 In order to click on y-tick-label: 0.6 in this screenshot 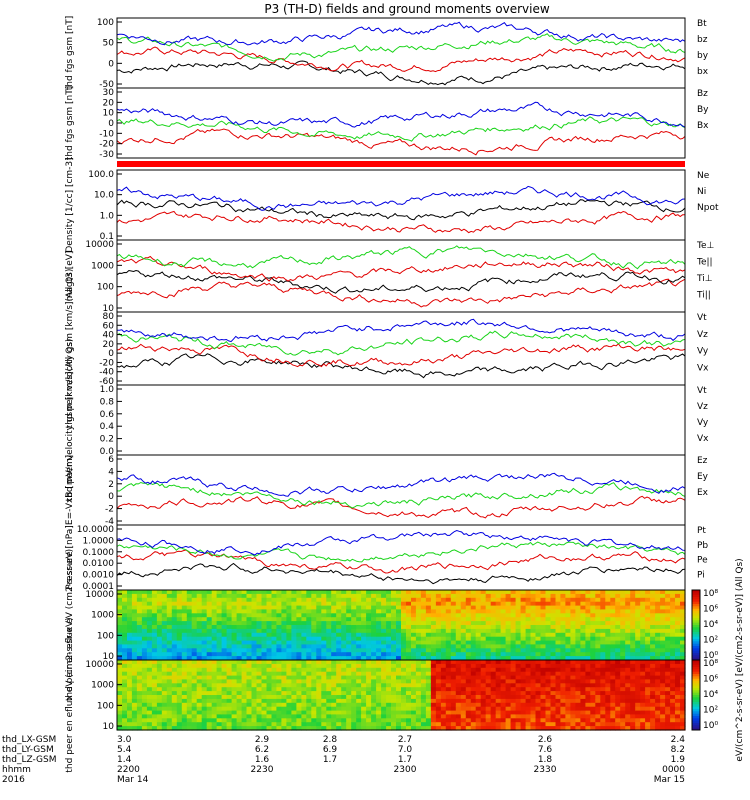, I will do `click(107, 415)`.